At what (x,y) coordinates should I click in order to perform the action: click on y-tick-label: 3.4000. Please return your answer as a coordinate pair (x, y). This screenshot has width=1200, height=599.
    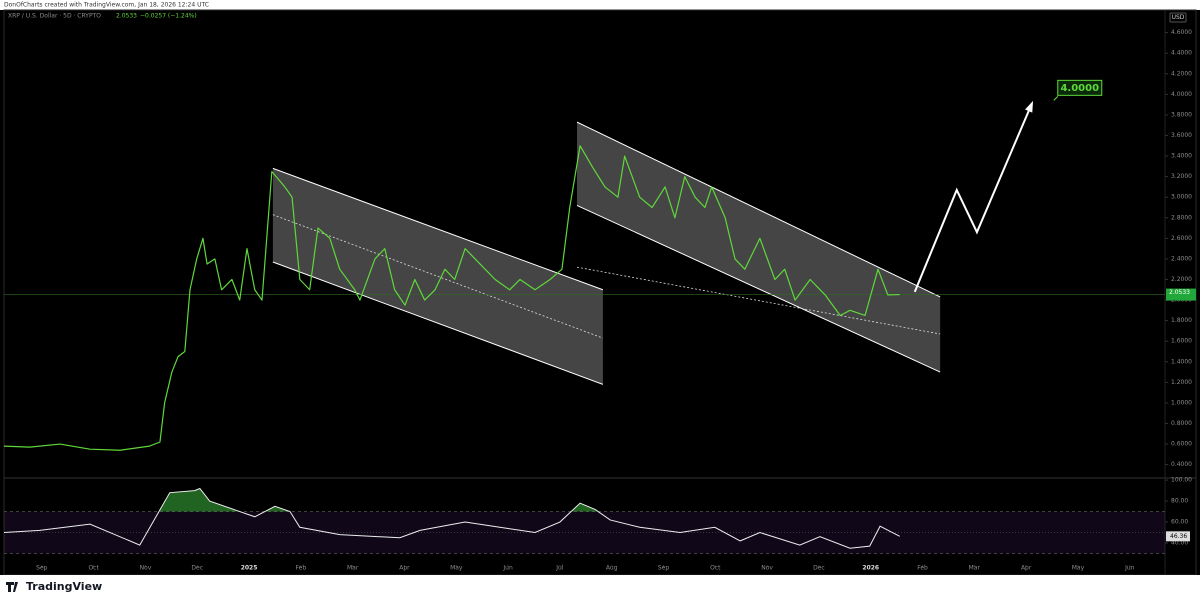
    Looking at the image, I should click on (1181, 156).